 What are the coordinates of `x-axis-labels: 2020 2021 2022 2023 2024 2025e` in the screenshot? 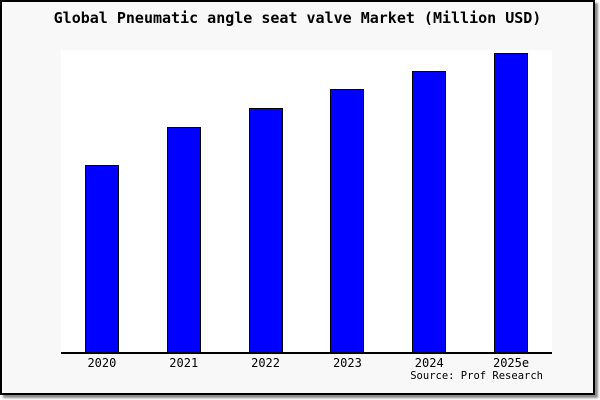 It's located at (306, 363).